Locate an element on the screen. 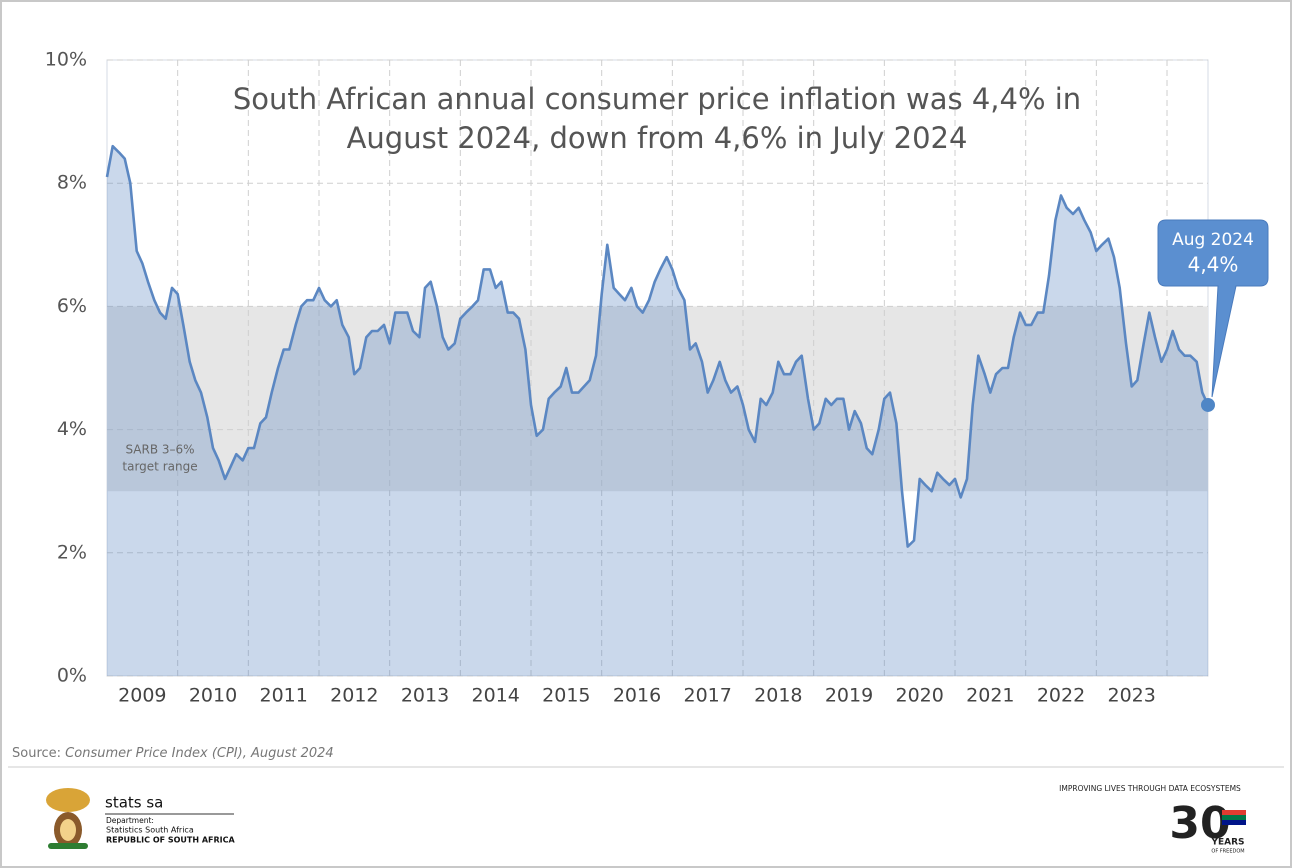  x-tick-label: 2020 is located at coordinates (919, 696).